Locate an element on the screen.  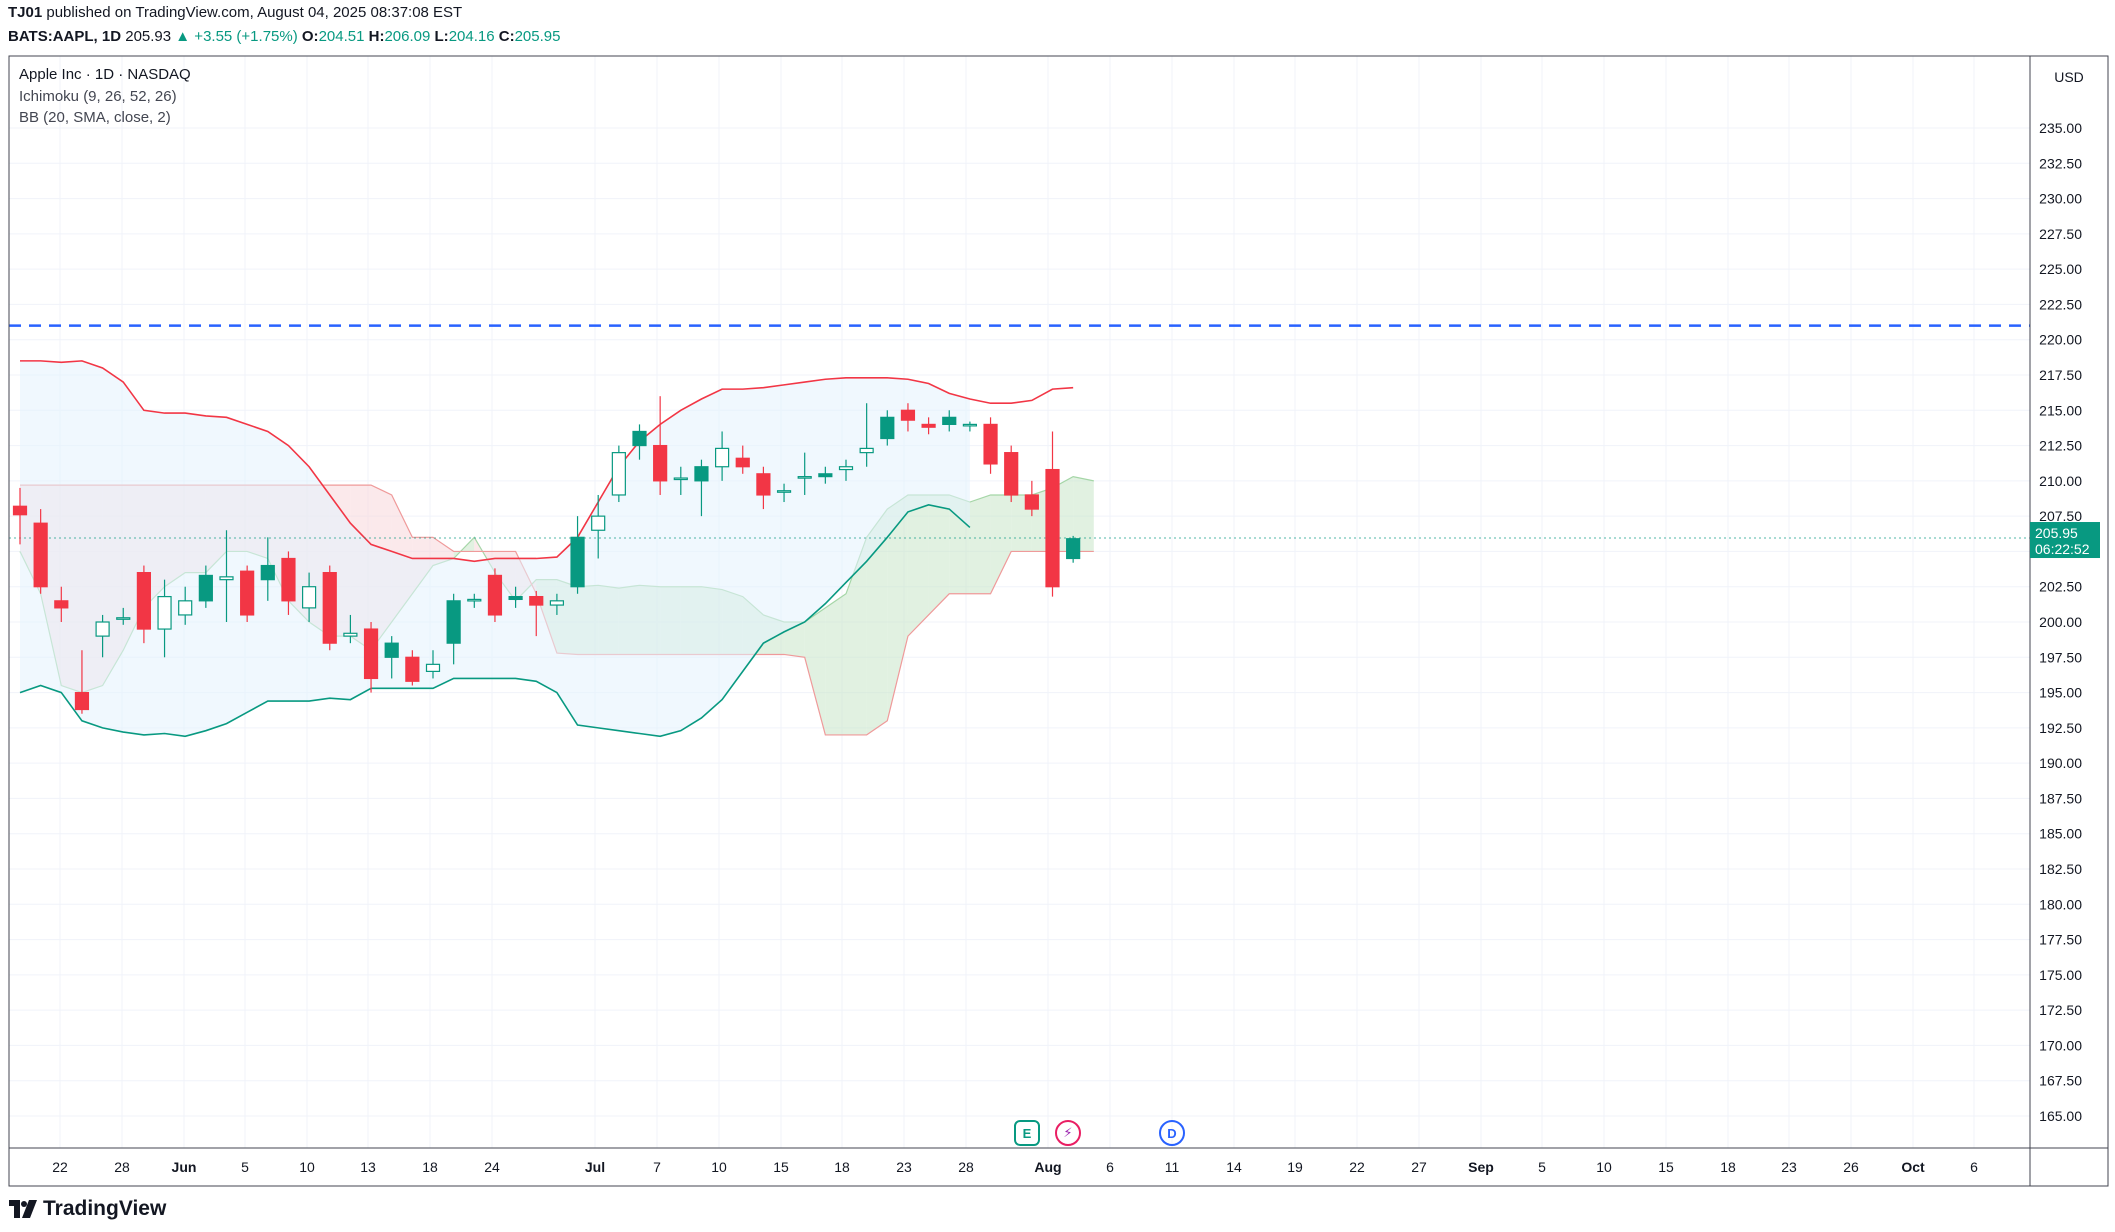
legend-ichimoku: Ichimoku (9, 26, 52, 26) is located at coordinates (98, 96).